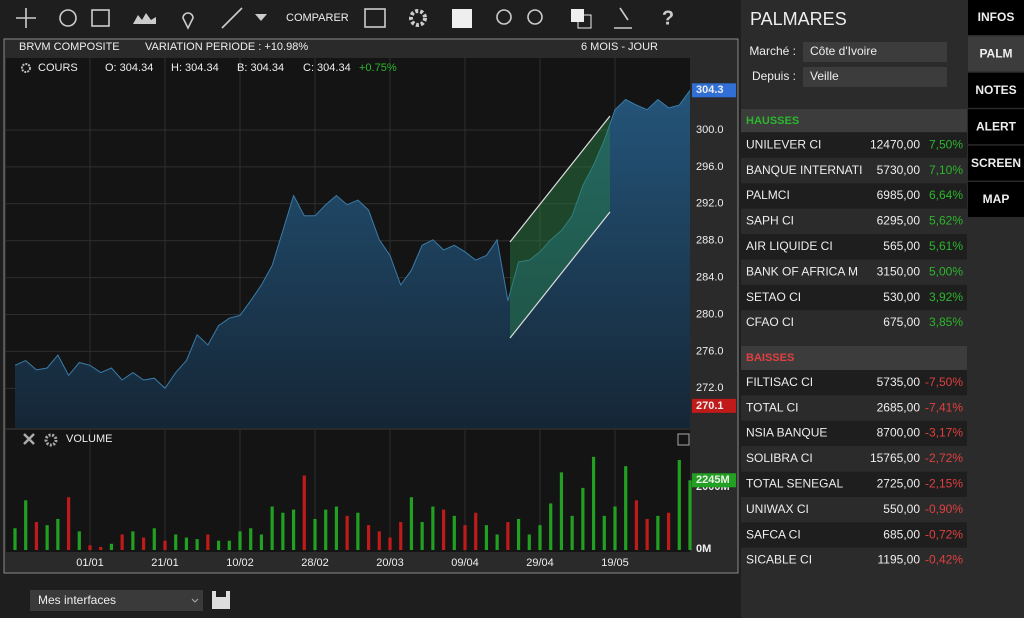 Image resolution: width=1024 pixels, height=618 pixels. Describe the element at coordinates (946, 322) in the screenshot. I see `stock-change: 3,85%` at that location.